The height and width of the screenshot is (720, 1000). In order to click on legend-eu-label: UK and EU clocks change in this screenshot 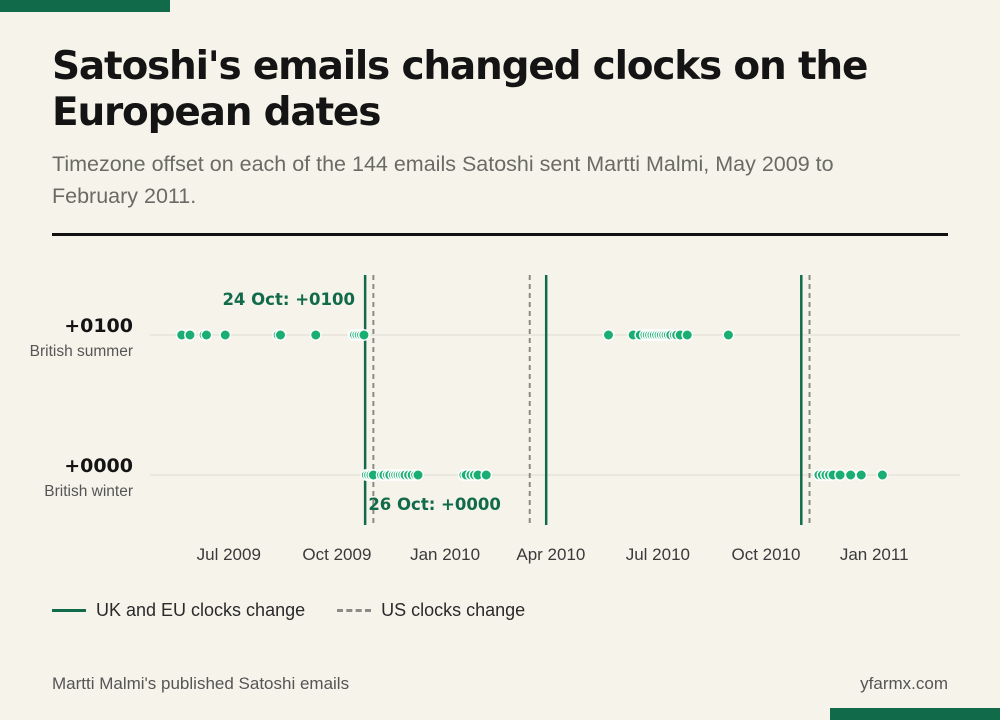, I will do `click(201, 610)`.